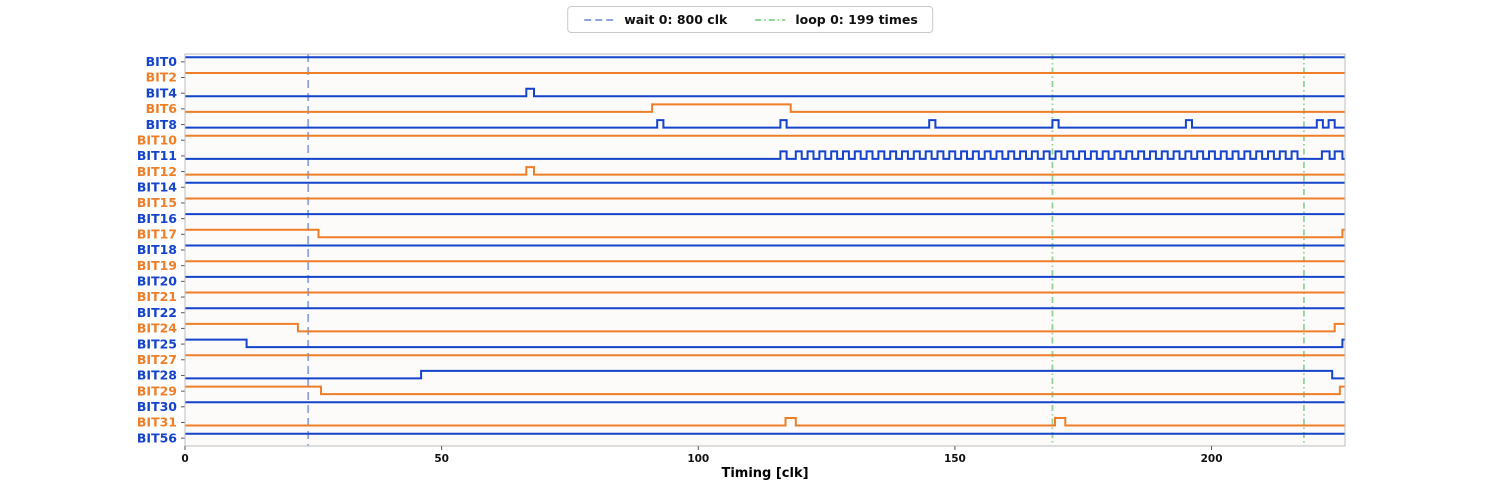 The image size is (1500, 500). Describe the element at coordinates (157, 186) in the screenshot. I see `signal-label-BIT14: BIT14` at that location.